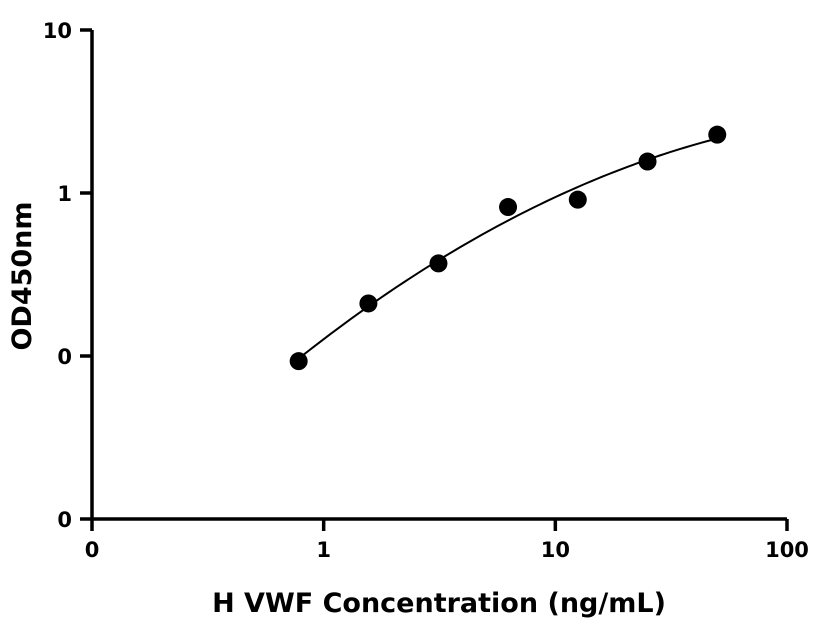  What do you see at coordinates (323, 550) in the screenshot?
I see `x-tick-label-1: 1` at bounding box center [323, 550].